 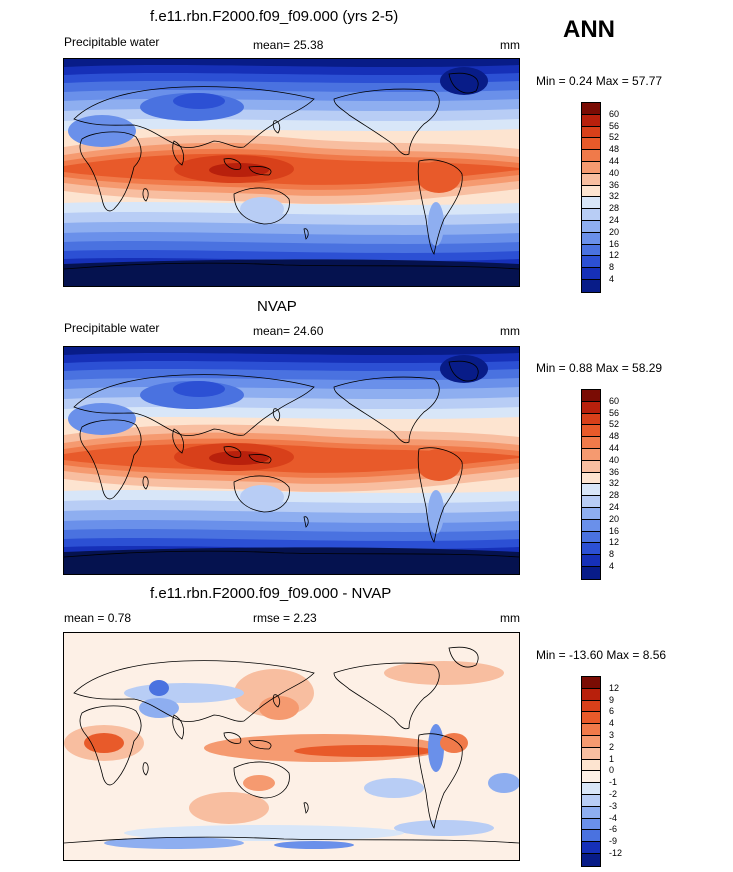 What do you see at coordinates (601, 484) in the screenshot?
I see `panel2-colorbar-ticks: 60 56 52 48 44 40 36 32 28 24 20 16 12 8 4` at bounding box center [601, 484].